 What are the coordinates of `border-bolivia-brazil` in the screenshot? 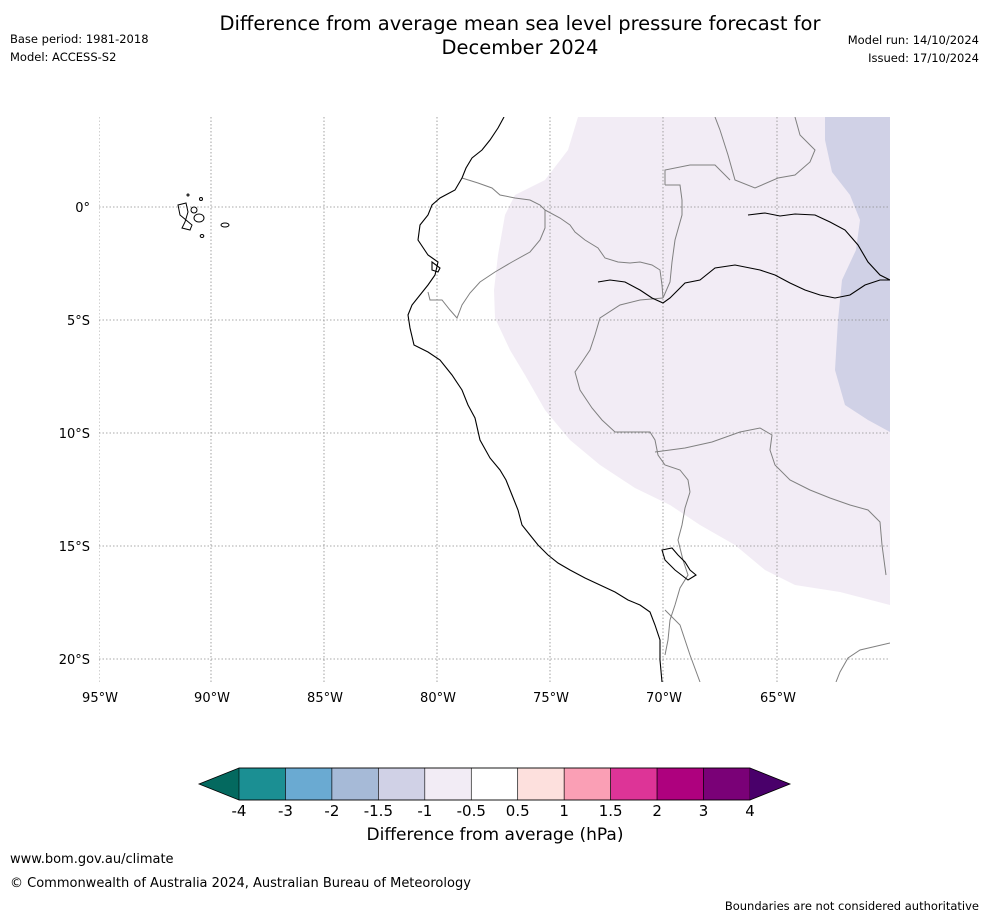 It's located at (770, 501).